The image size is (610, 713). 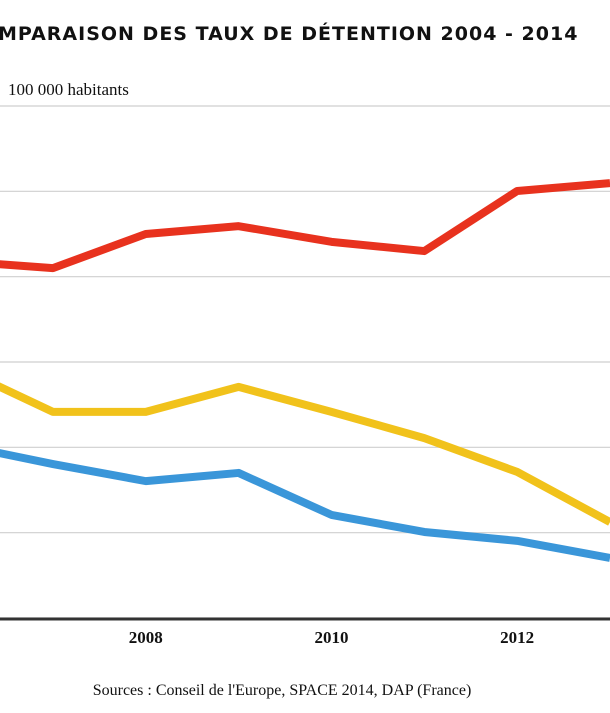 I want to click on x-axis: 2008 2010 2012, so click(x=305, y=632).